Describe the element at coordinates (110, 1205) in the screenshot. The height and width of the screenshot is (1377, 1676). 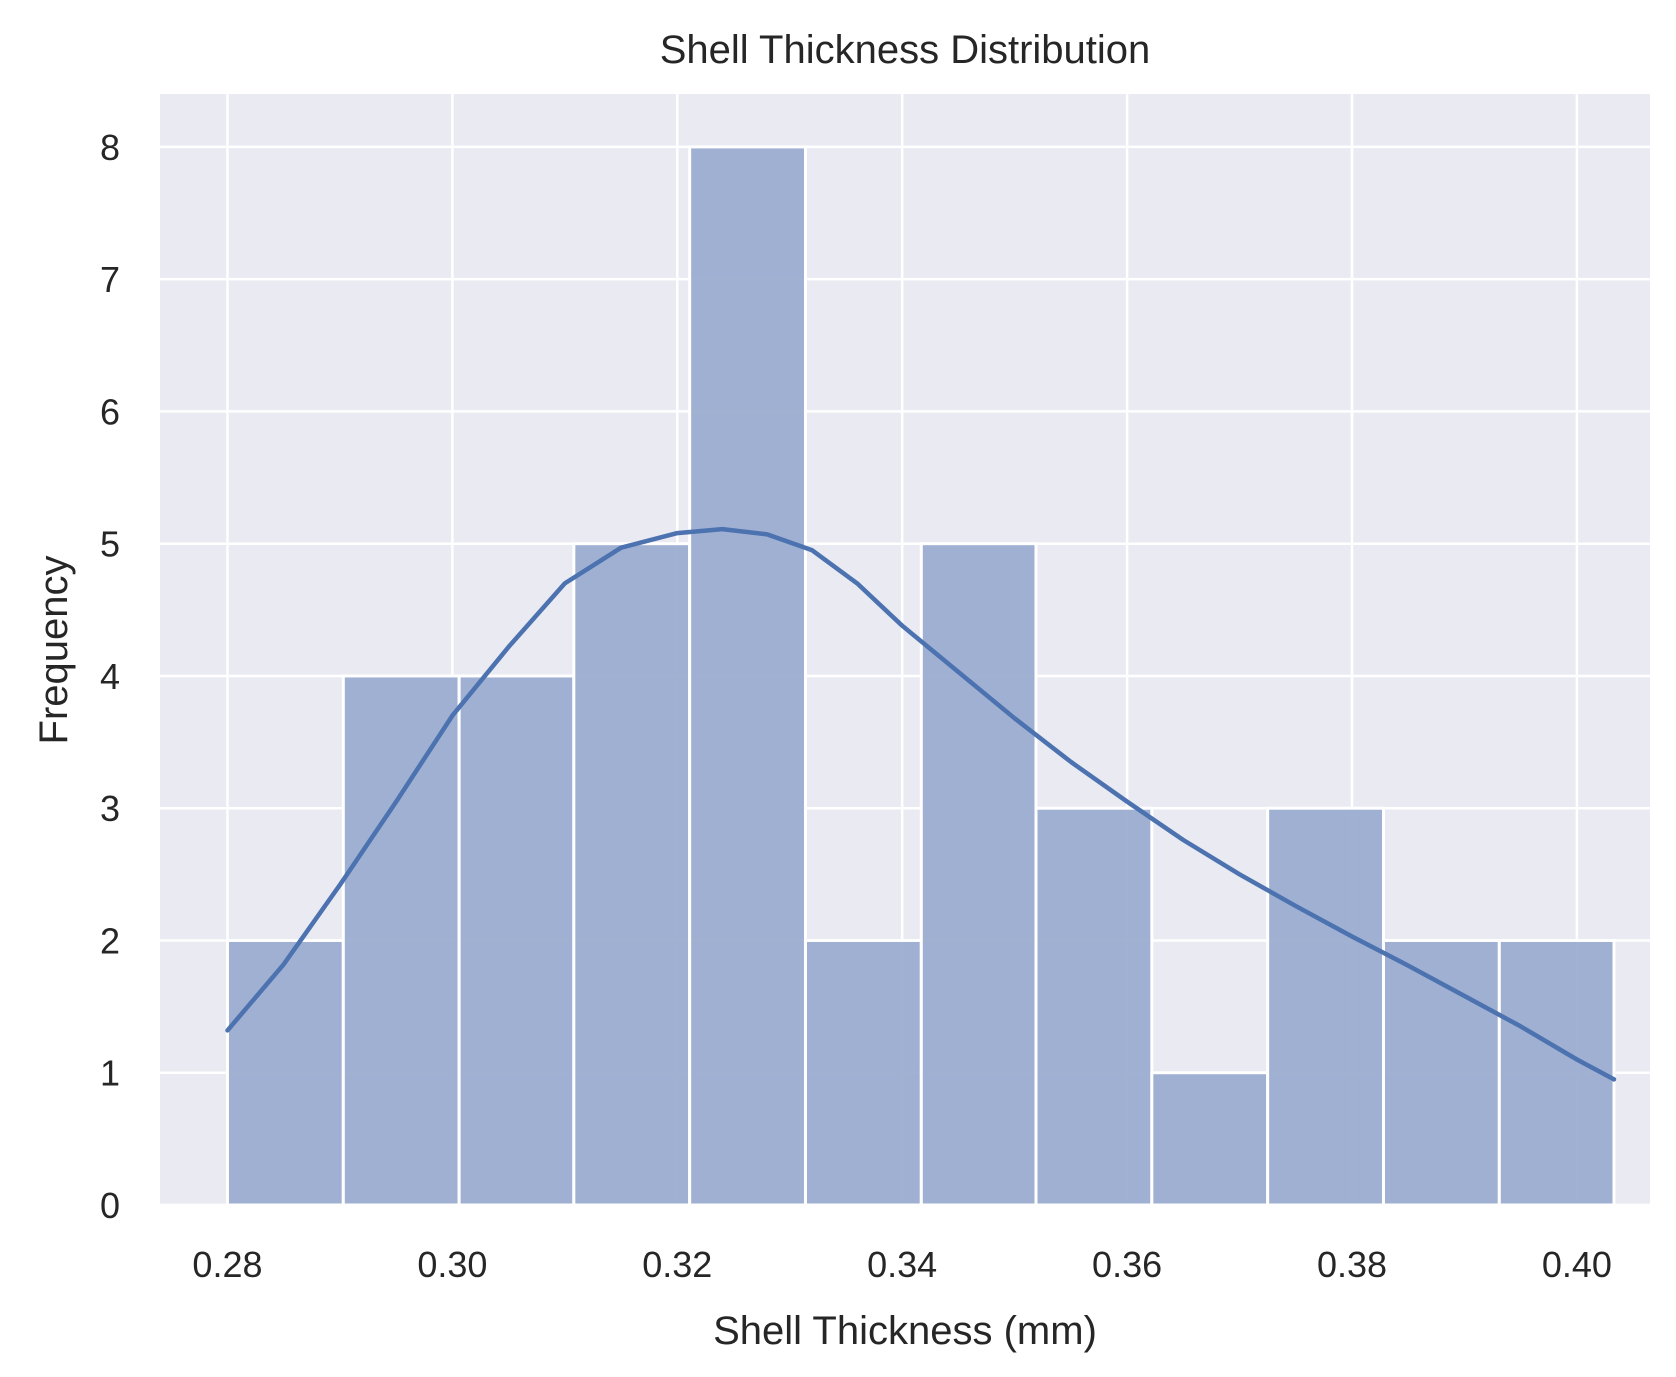
I see `y-tick-label-0: 0` at that location.